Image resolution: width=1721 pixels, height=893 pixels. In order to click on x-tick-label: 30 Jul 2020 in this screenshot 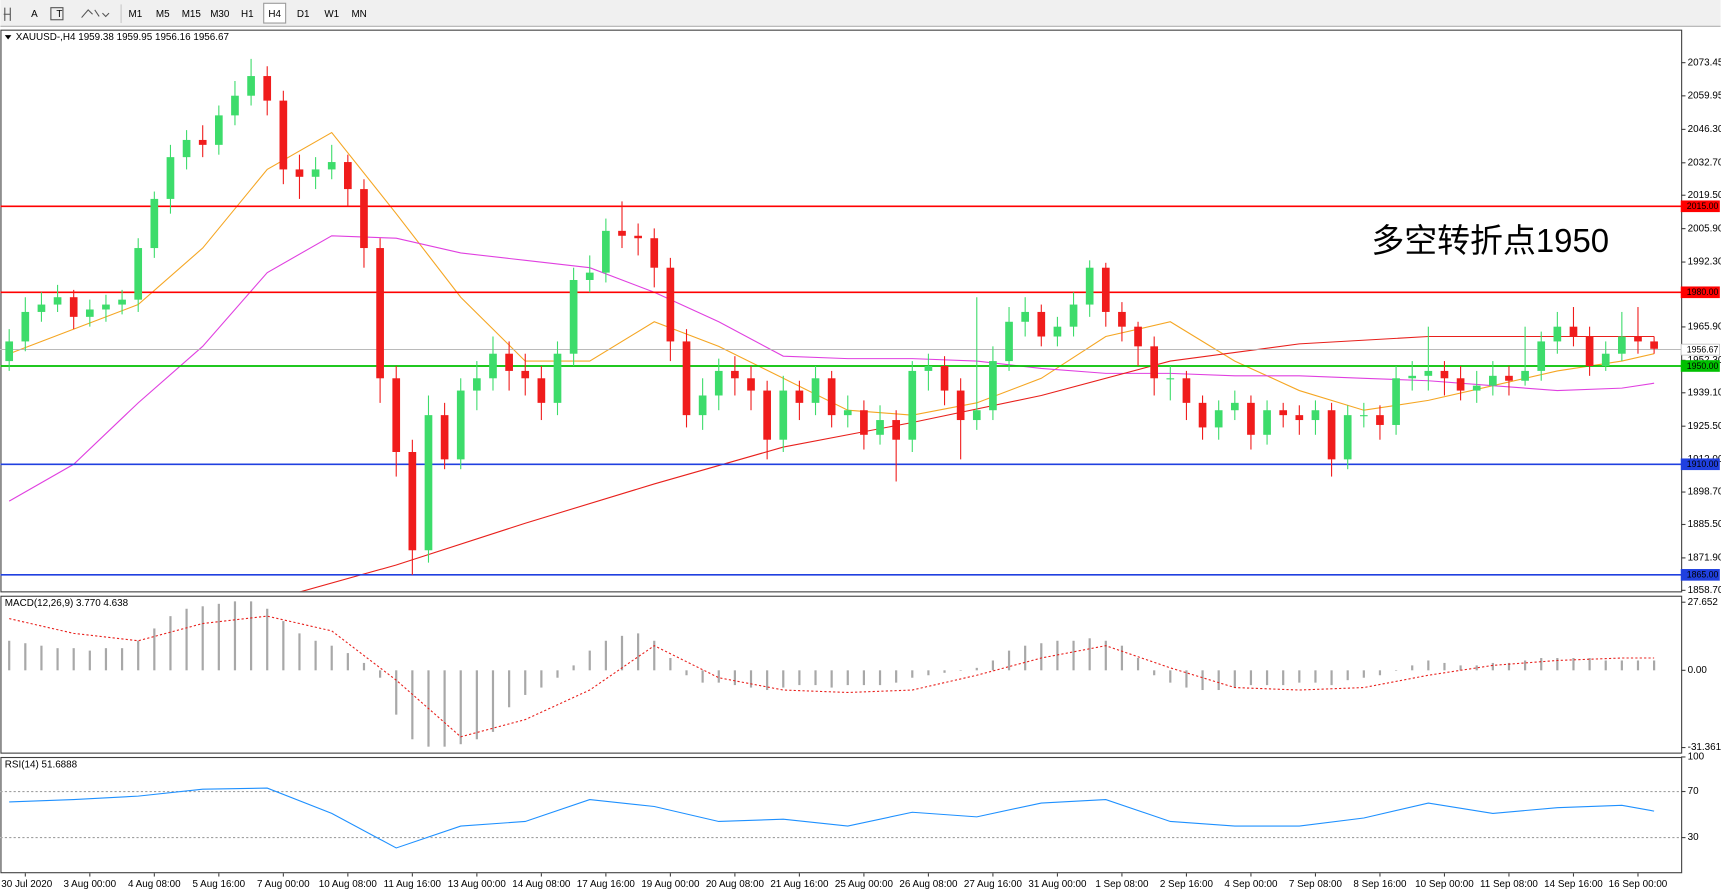, I will do `click(26, 884)`.